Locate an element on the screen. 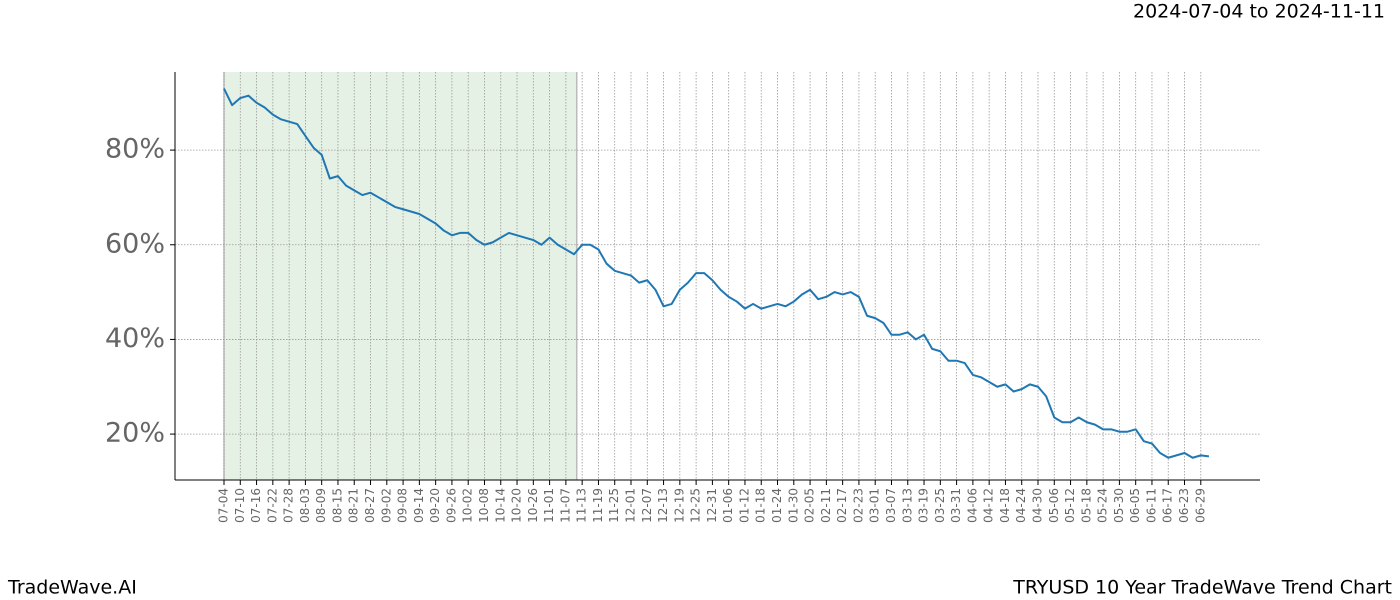 Image resolution: width=1400 pixels, height=600 pixels. x-tick-label: 04-12 is located at coordinates (989, 505).